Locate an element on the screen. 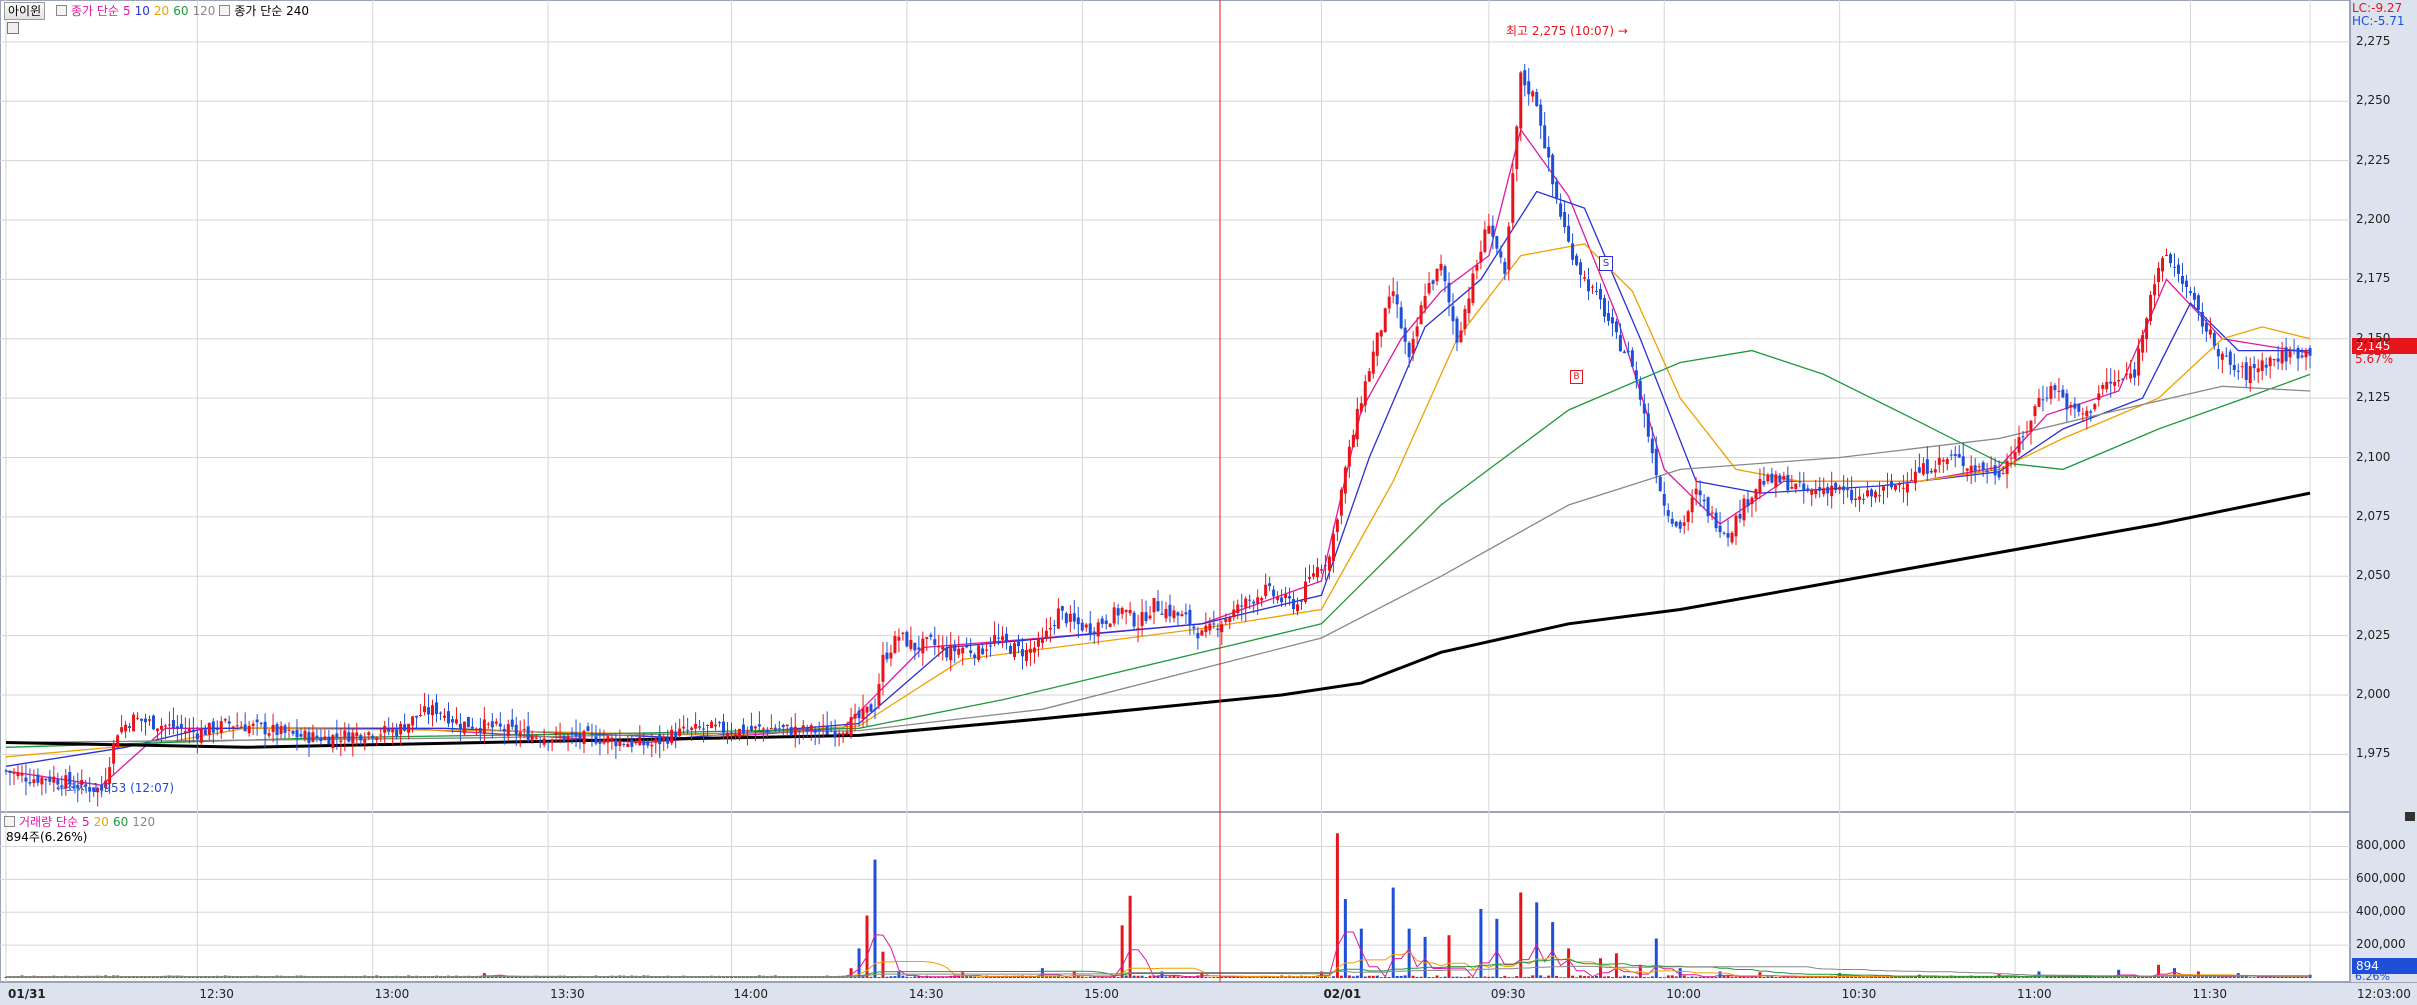 Image resolution: width=2417 pixels, height=1005 pixels. time-tick-label: 13:00 is located at coordinates (392, 994).